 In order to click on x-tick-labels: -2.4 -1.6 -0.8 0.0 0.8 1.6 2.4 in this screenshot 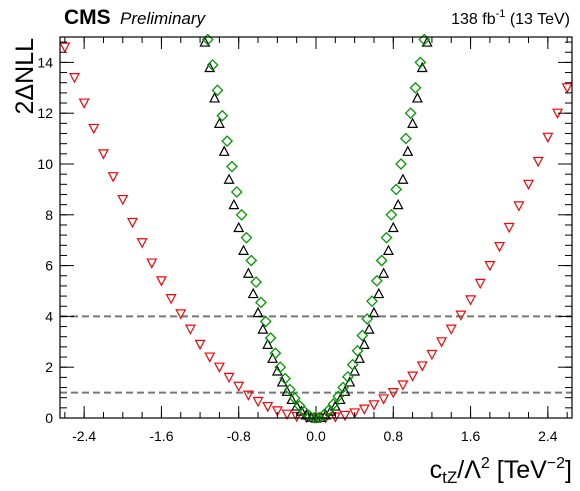, I will do `click(315, 436)`.